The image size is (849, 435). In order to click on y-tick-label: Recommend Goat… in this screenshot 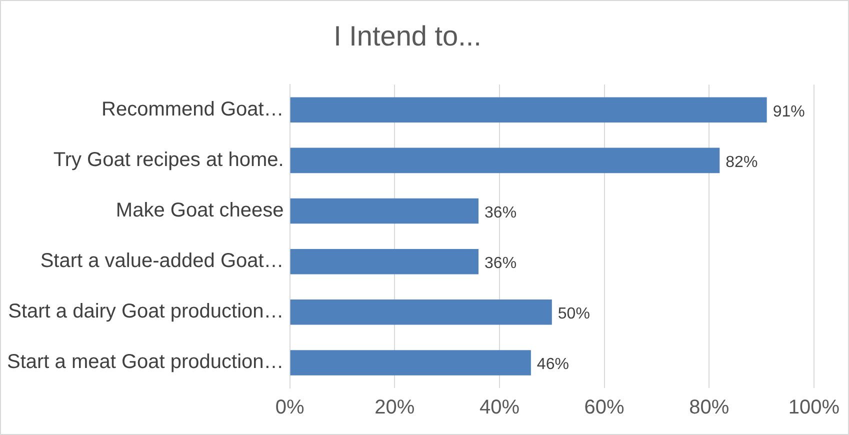, I will do `click(193, 109)`.